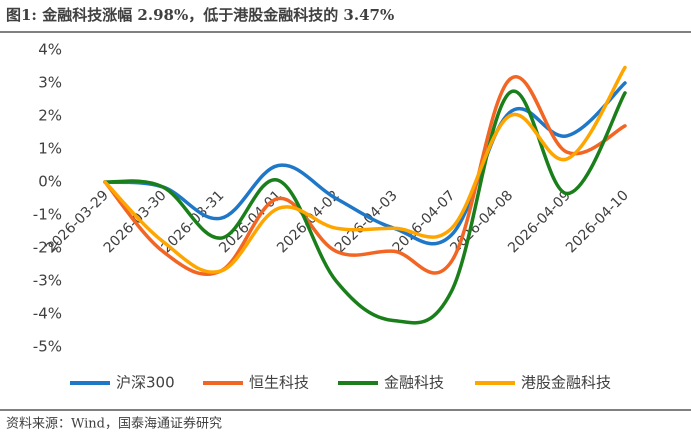 The height and width of the screenshot is (442, 691). Describe the element at coordinates (47, 314) in the screenshot. I see `y-tick-label: -4%` at that location.